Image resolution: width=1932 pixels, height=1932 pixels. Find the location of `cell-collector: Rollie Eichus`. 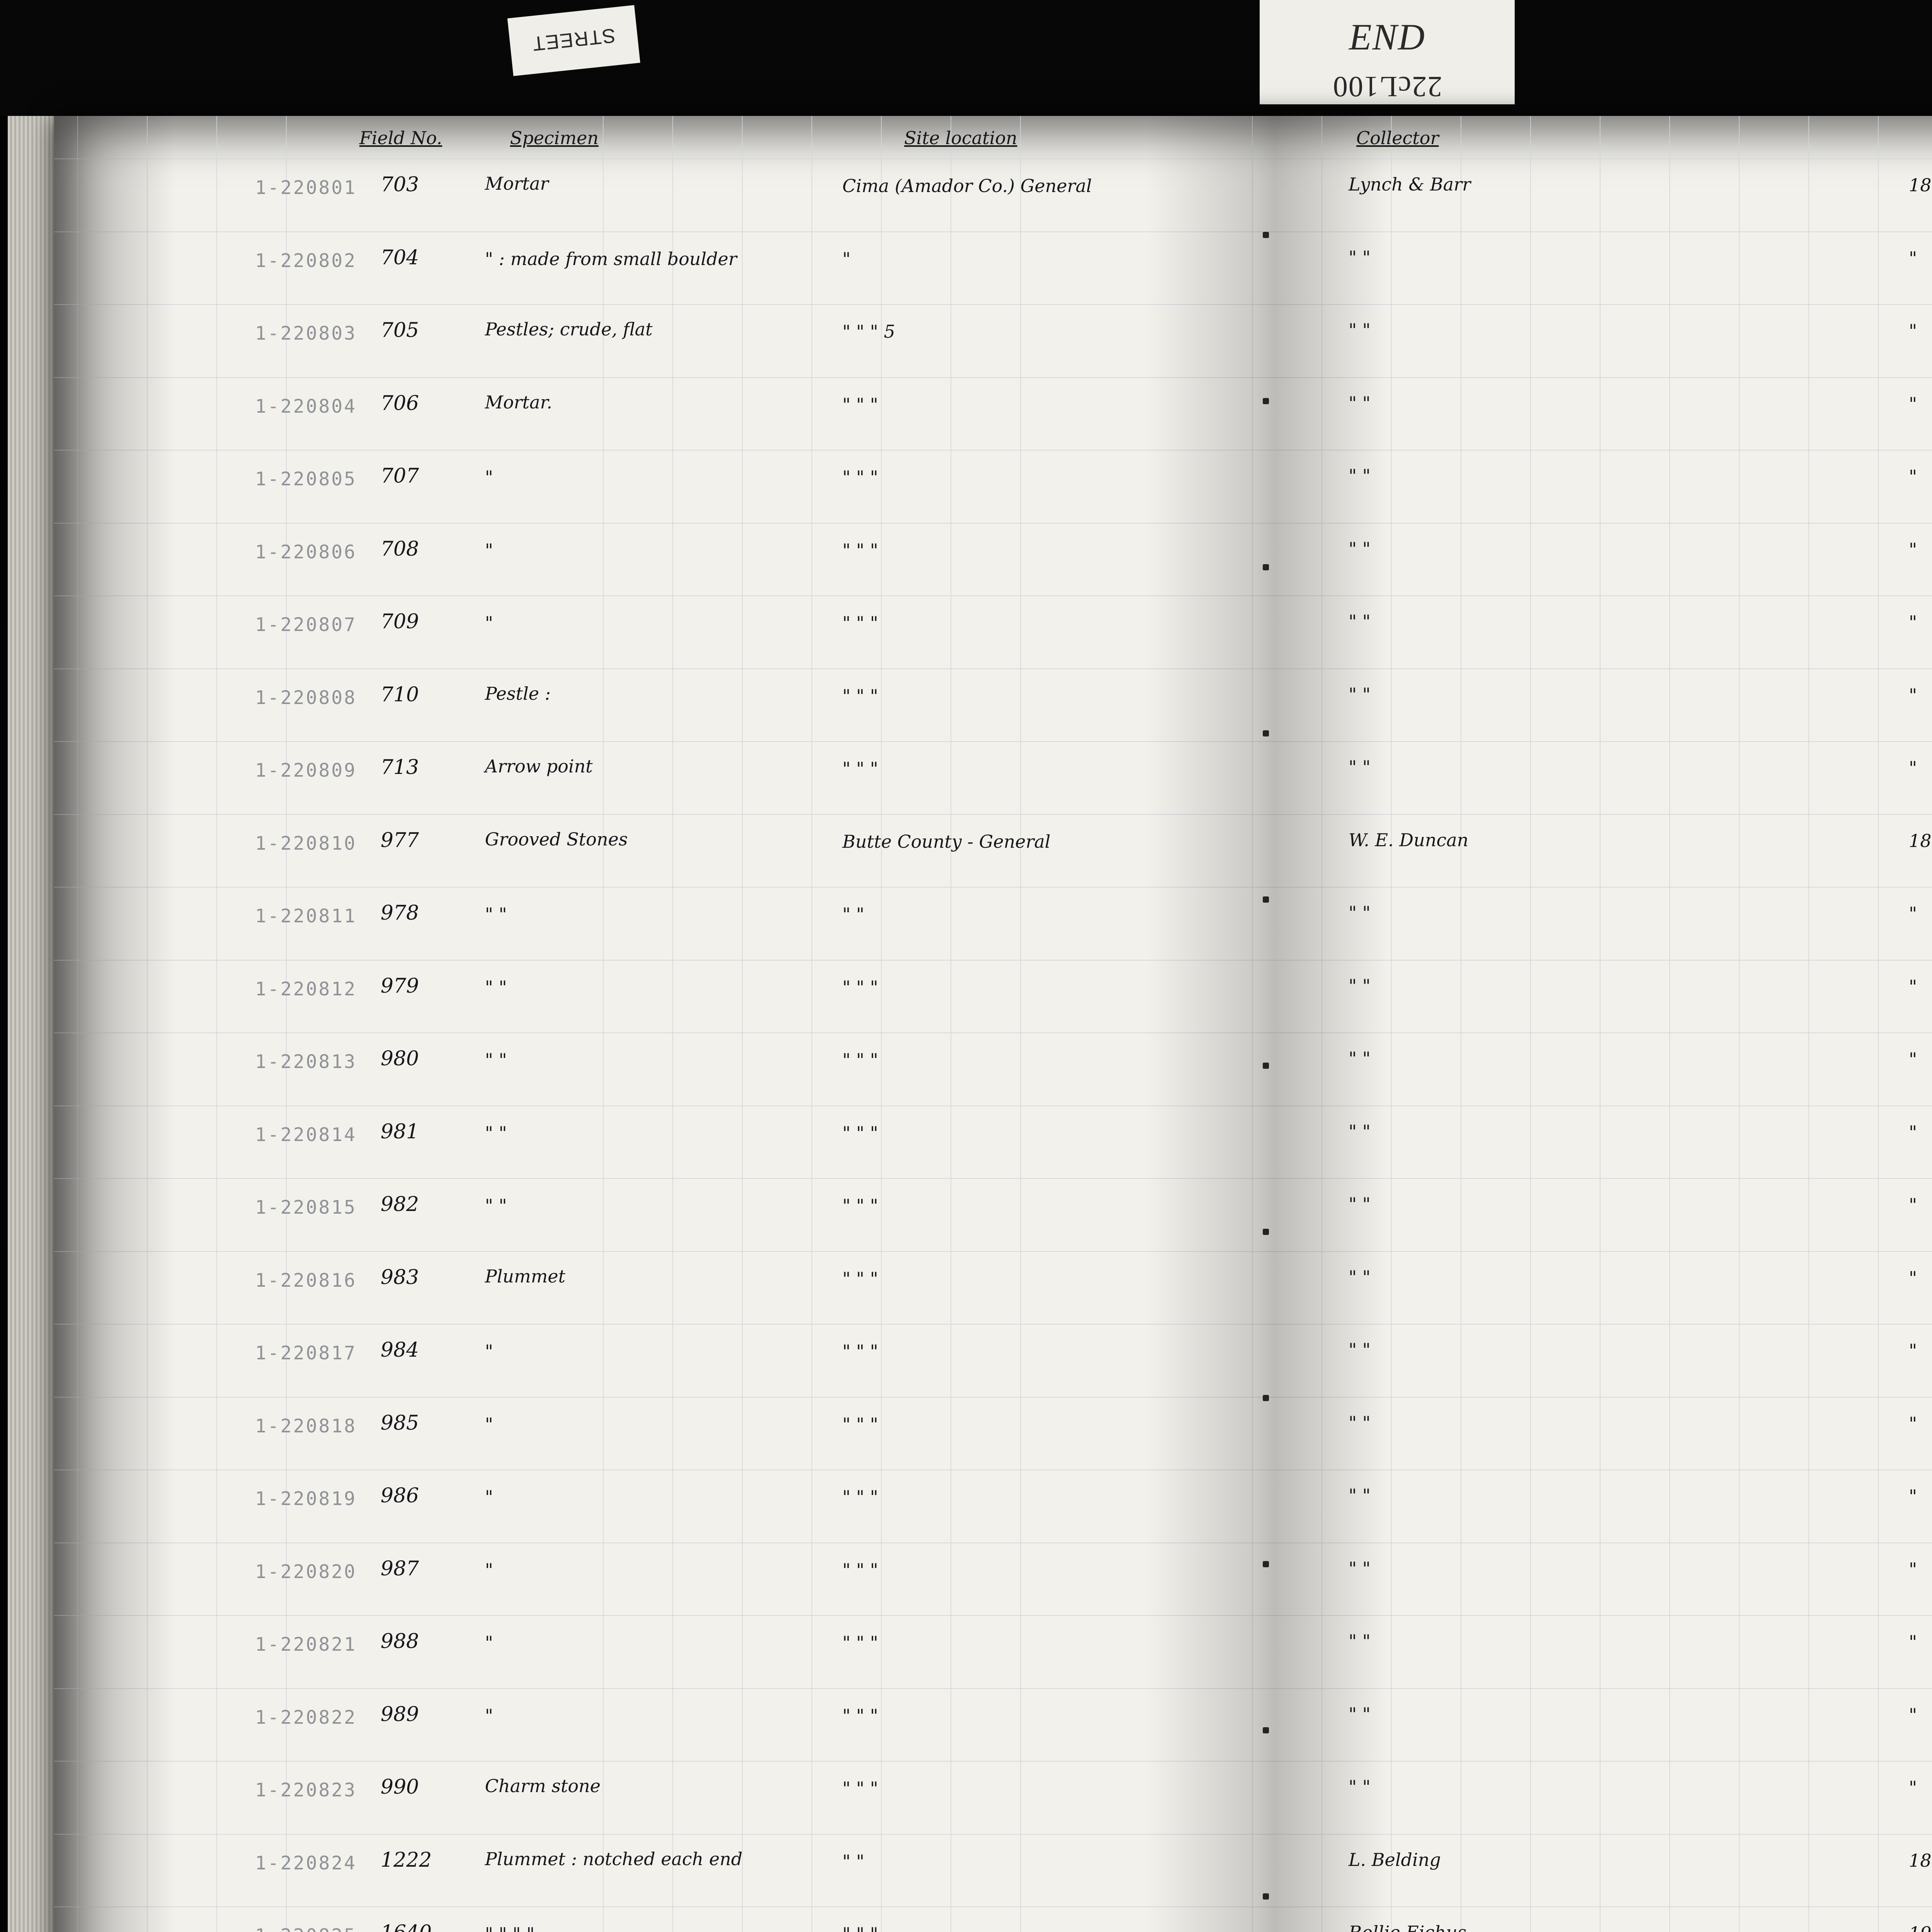

cell-collector: Rollie Eichus is located at coordinates (1407, 1927).